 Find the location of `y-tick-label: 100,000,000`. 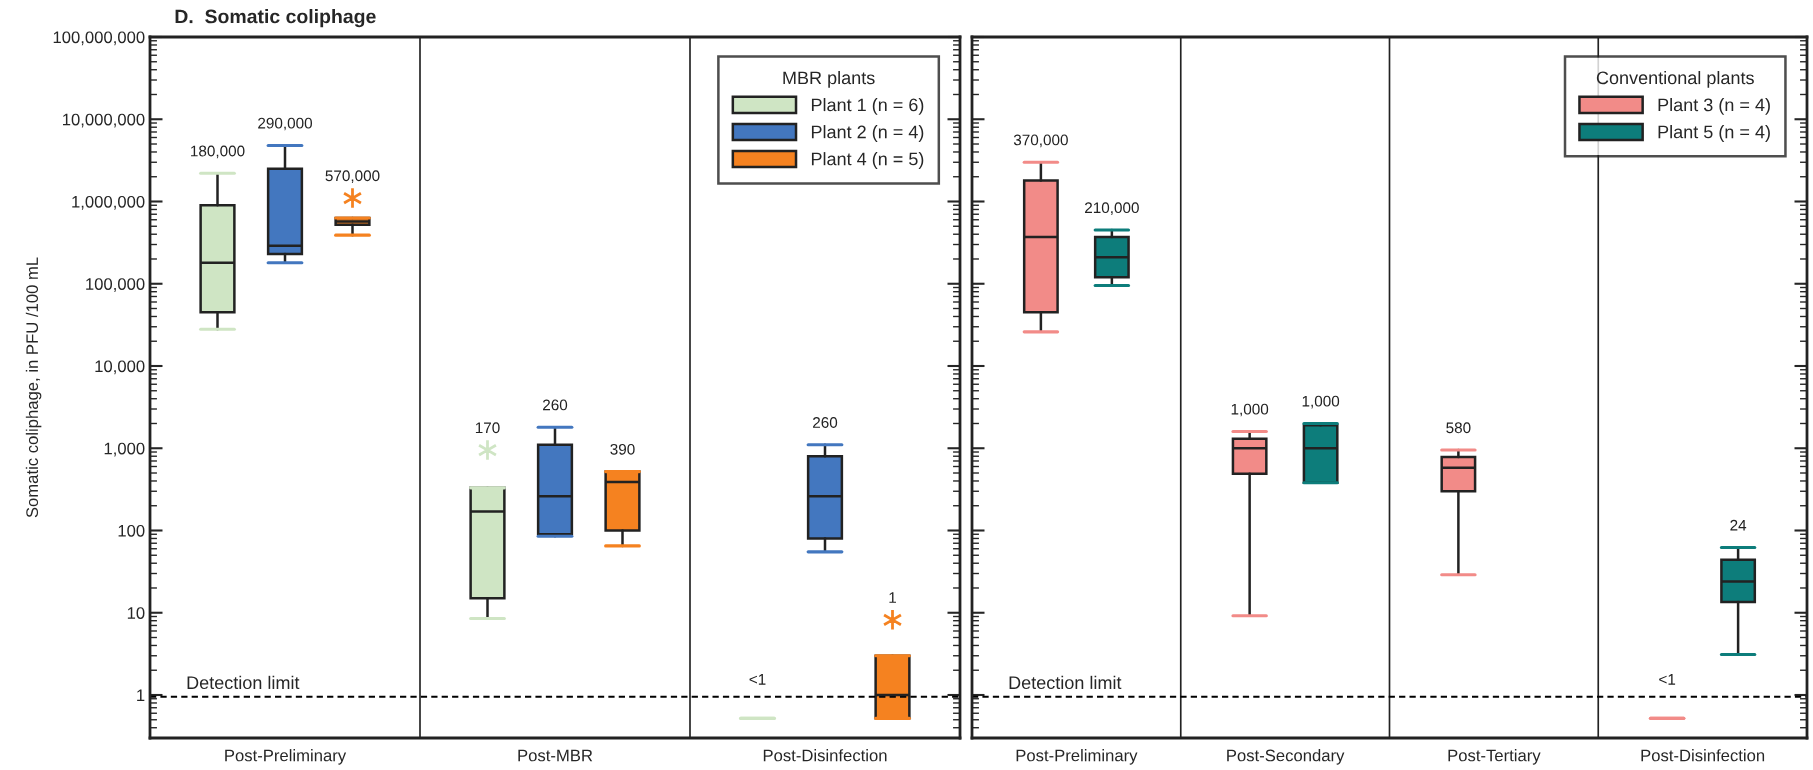

y-tick-label: 100,000,000 is located at coordinates (99, 38).